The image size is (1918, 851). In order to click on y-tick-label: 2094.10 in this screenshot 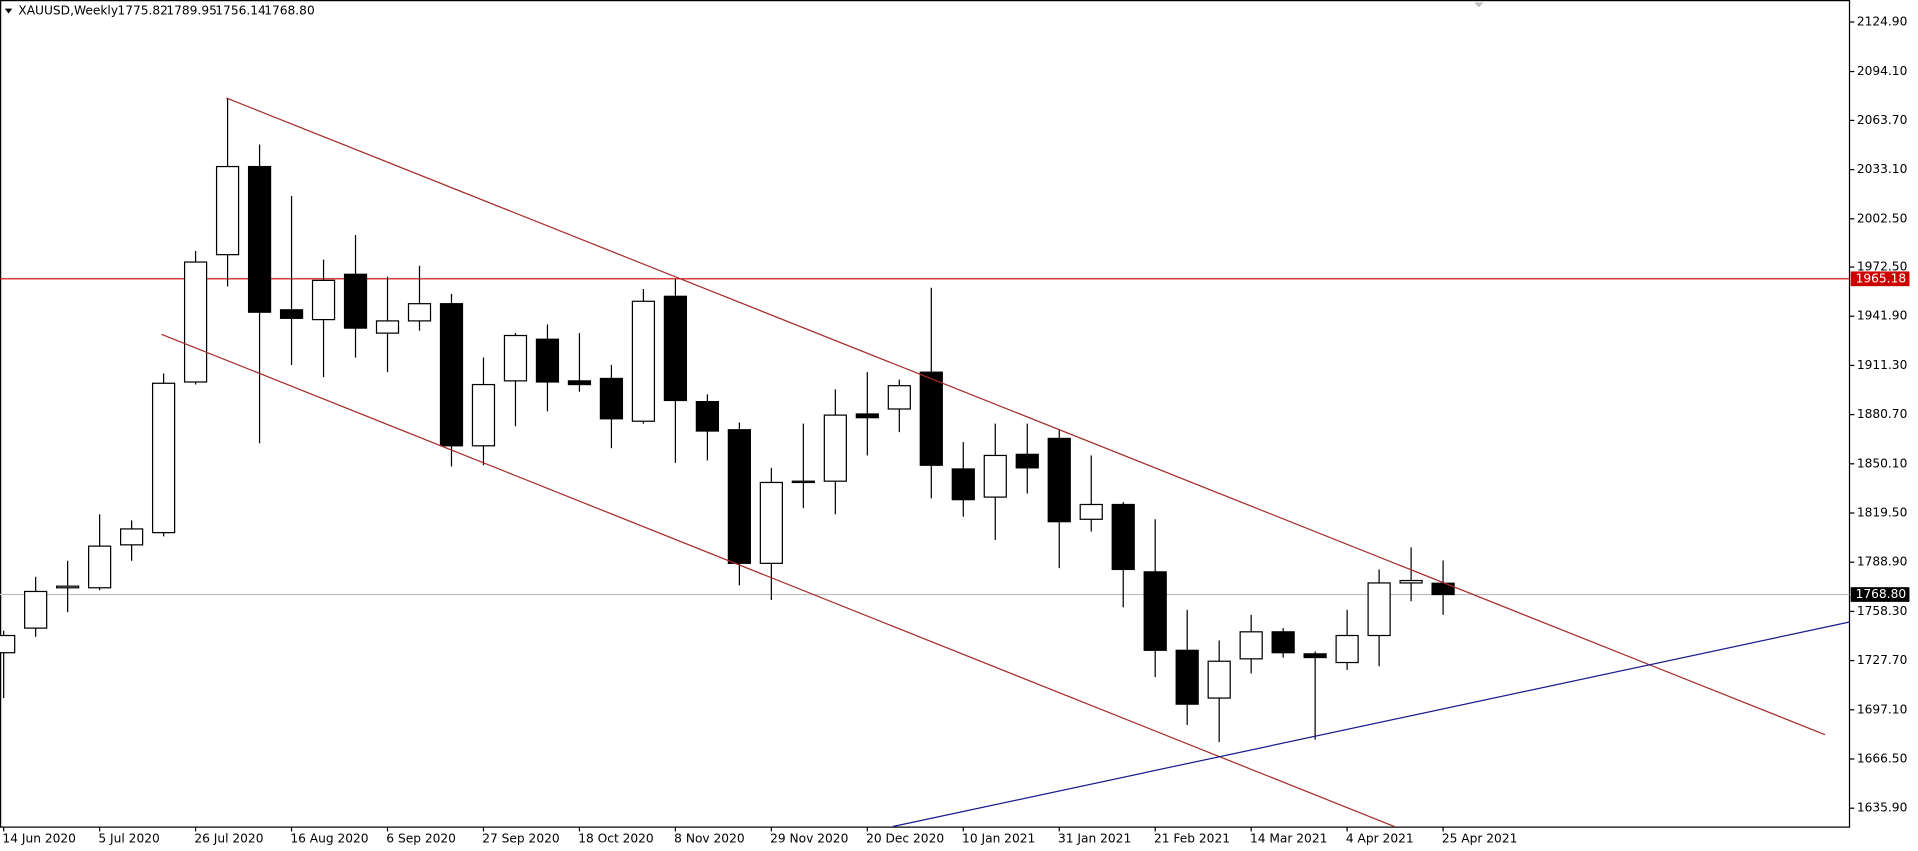, I will do `click(1882, 71)`.